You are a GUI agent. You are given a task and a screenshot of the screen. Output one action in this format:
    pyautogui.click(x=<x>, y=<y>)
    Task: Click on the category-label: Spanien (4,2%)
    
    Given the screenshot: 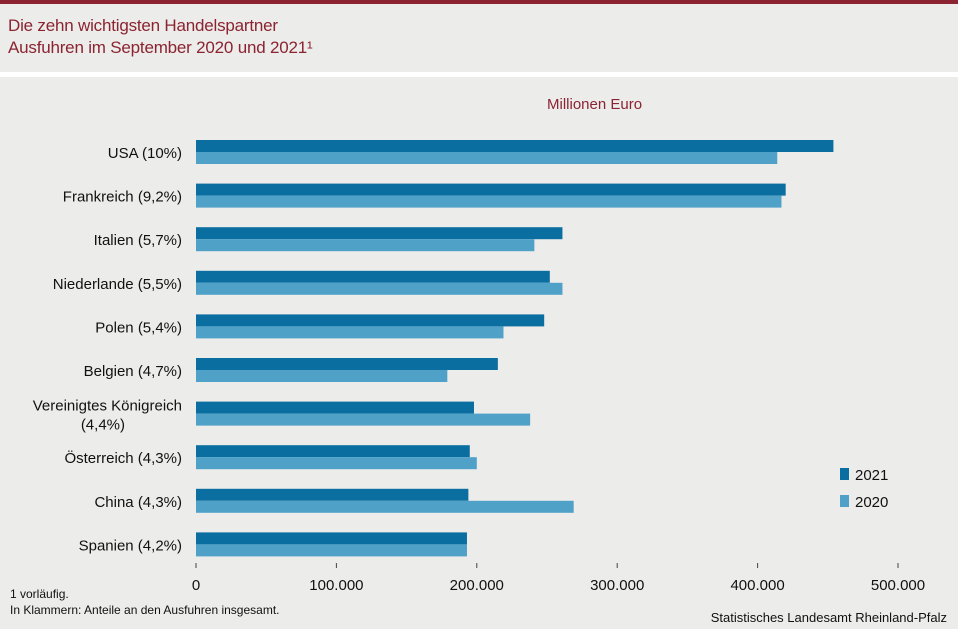 What is the action you would take?
    pyautogui.click(x=130, y=545)
    